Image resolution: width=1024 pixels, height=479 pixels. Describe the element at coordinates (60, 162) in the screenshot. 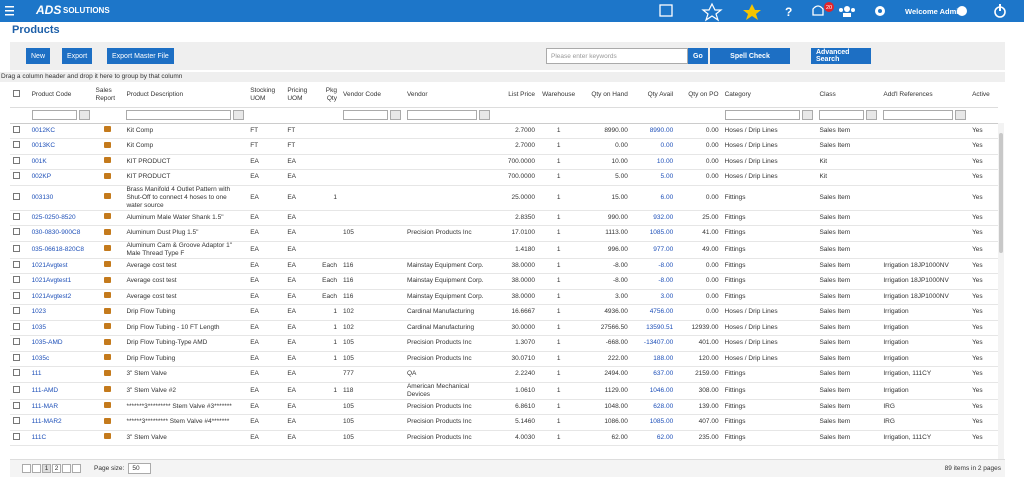

I see `product-code-link: 001K` at that location.